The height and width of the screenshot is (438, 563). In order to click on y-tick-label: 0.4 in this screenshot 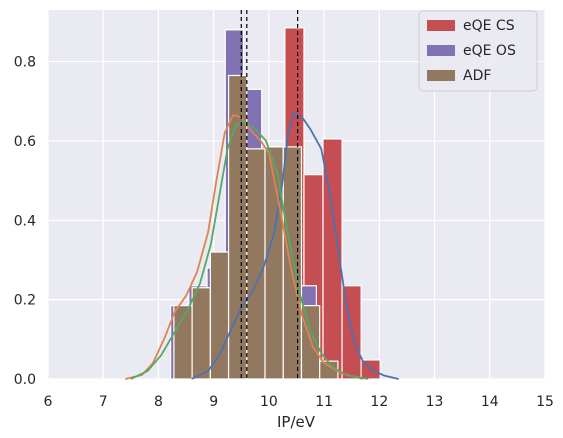, I will do `click(25, 221)`.